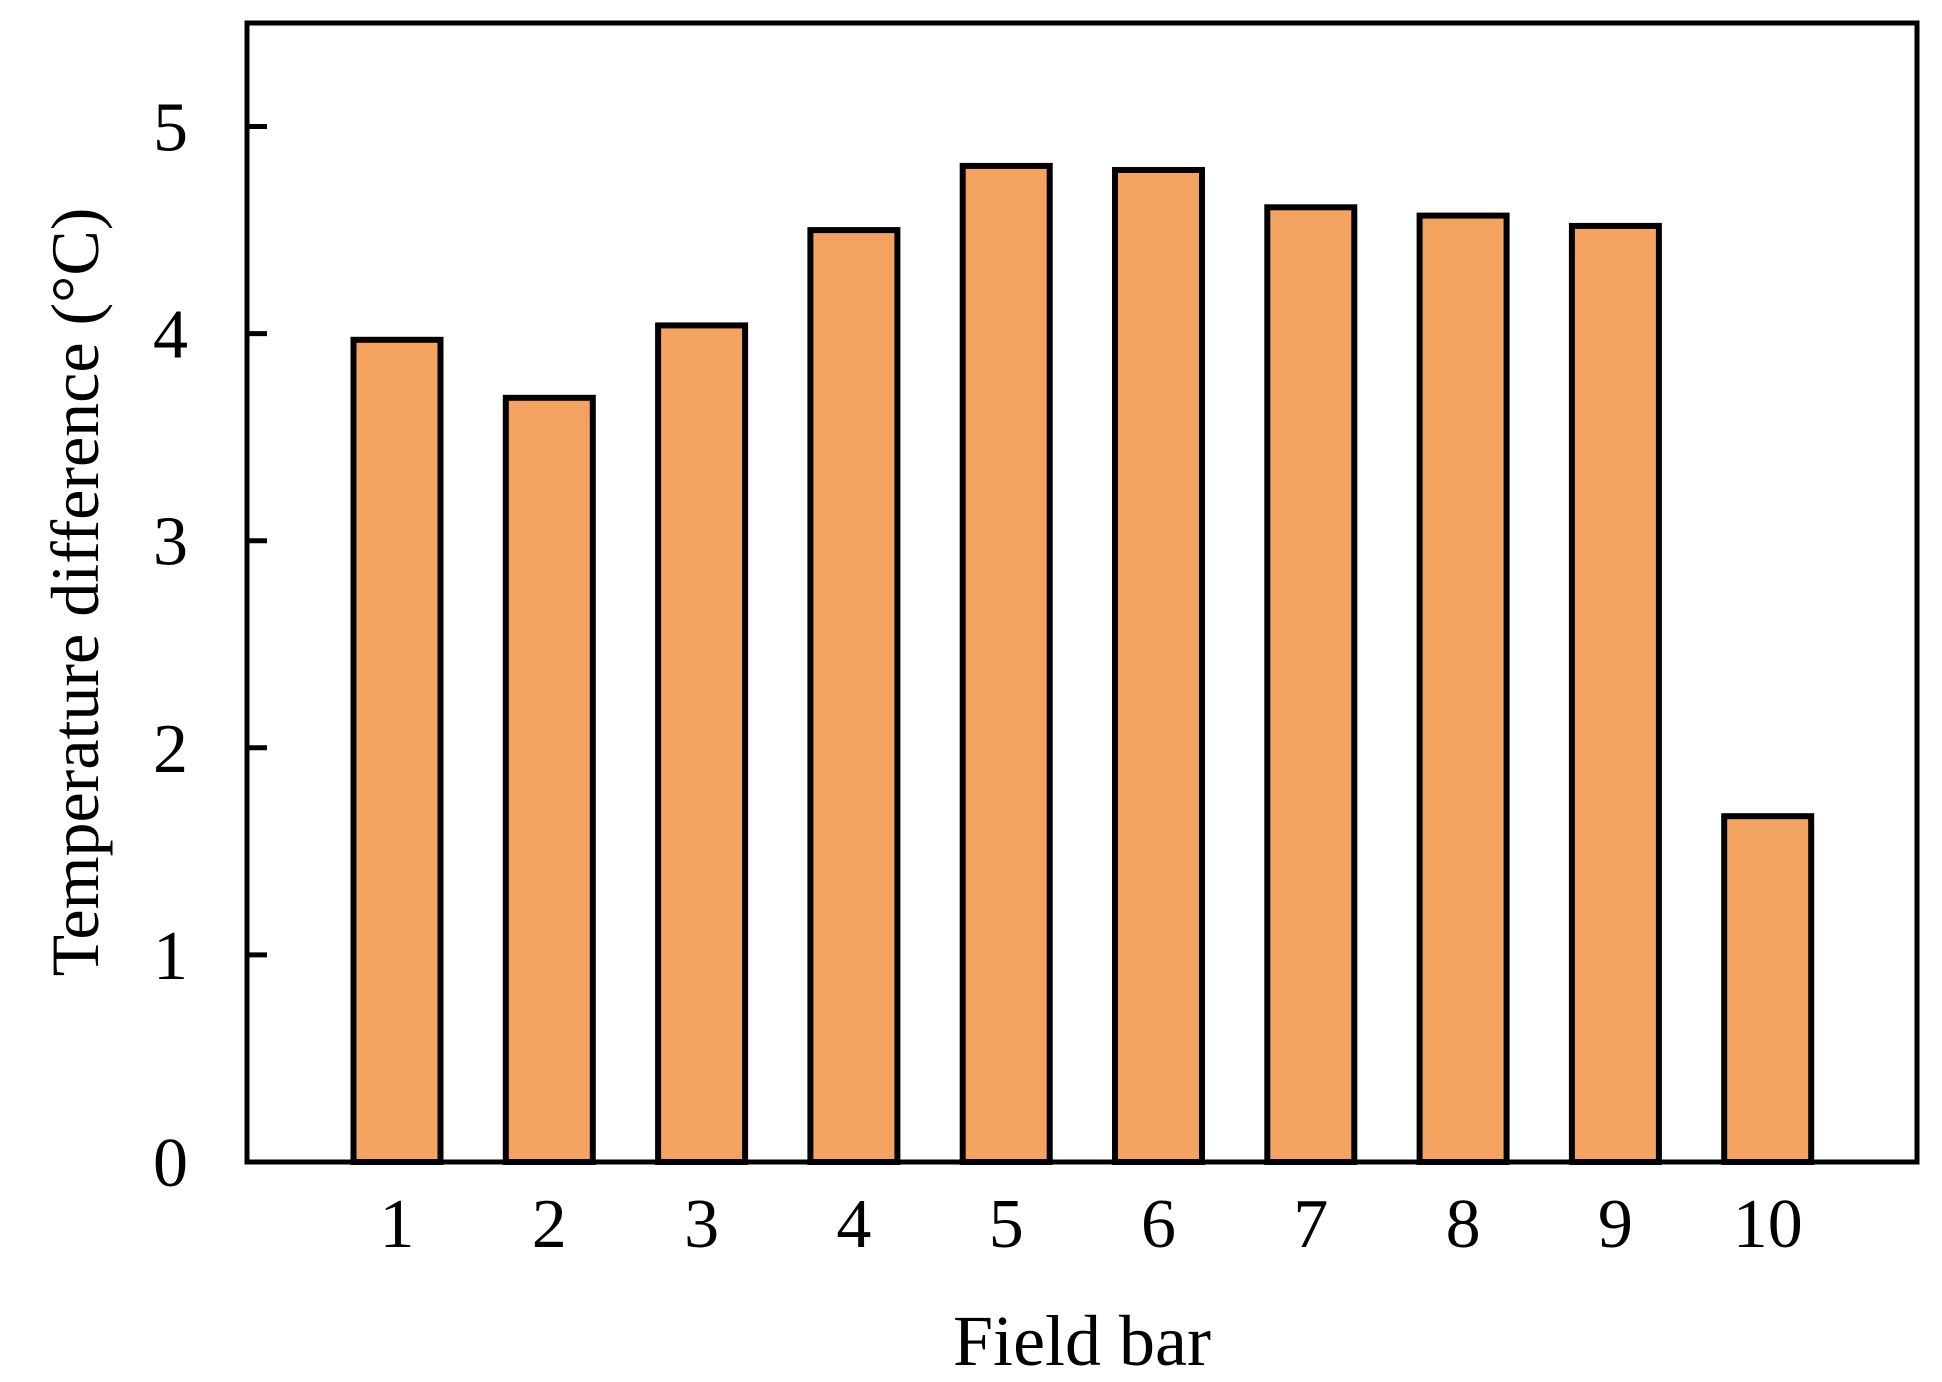 This screenshot has width=1942, height=1382. Describe the element at coordinates (853, 1224) in the screenshot. I see `x-tick-label: 4` at that location.